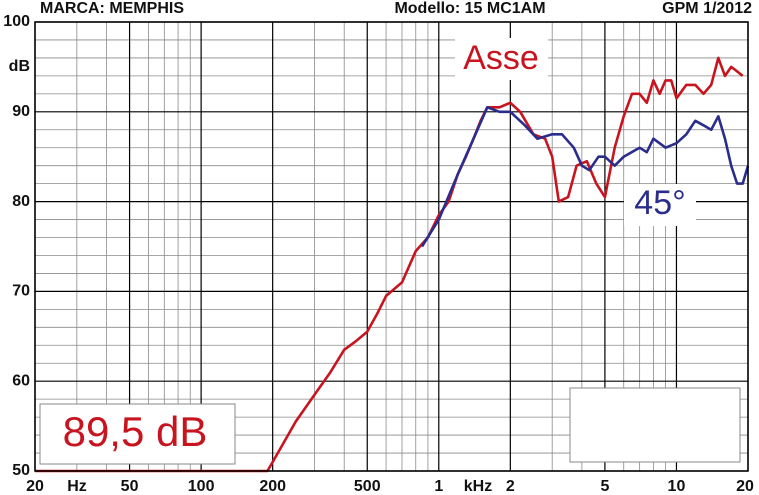 The image size is (759, 495). Describe the element at coordinates (478, 486) in the screenshot. I see `x-axis-label-k: kHz` at that location.